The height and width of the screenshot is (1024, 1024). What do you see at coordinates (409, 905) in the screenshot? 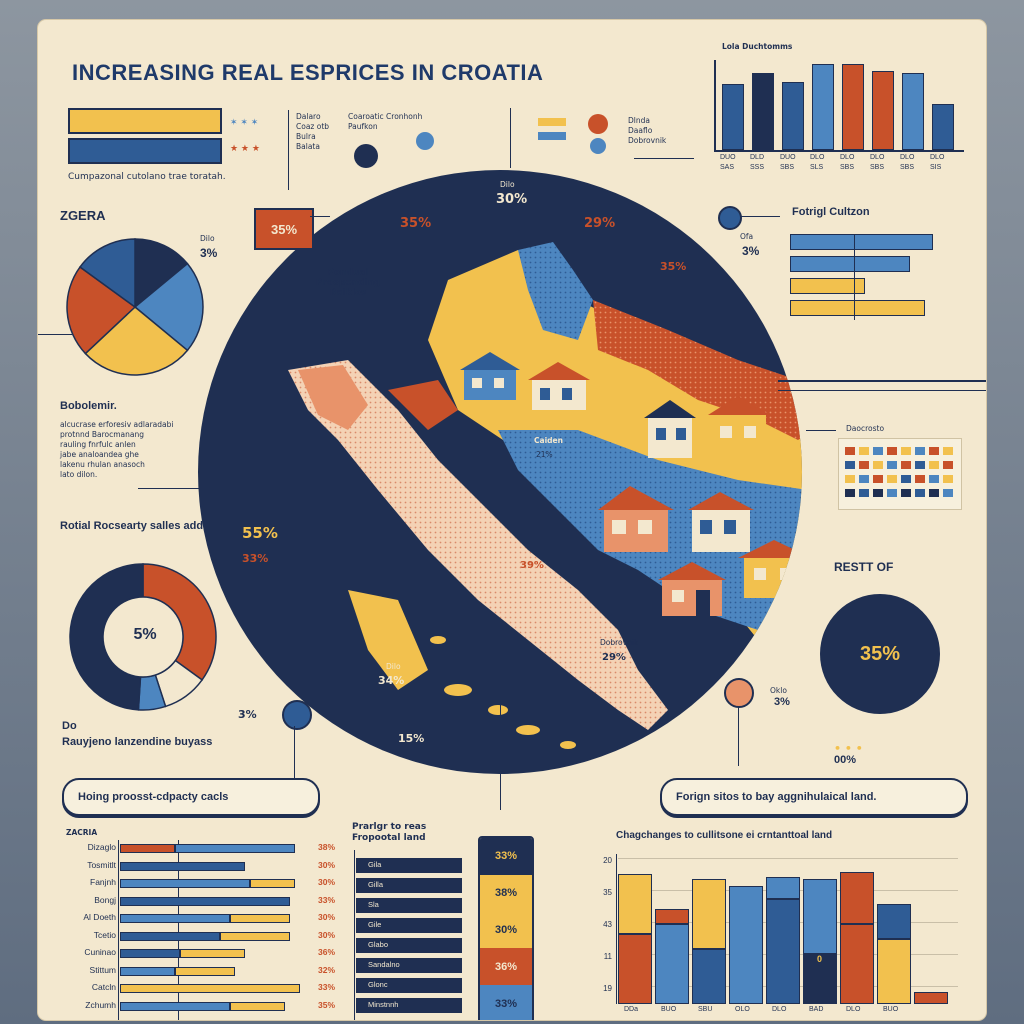
I see `list-item: Sla` at bounding box center [409, 905].